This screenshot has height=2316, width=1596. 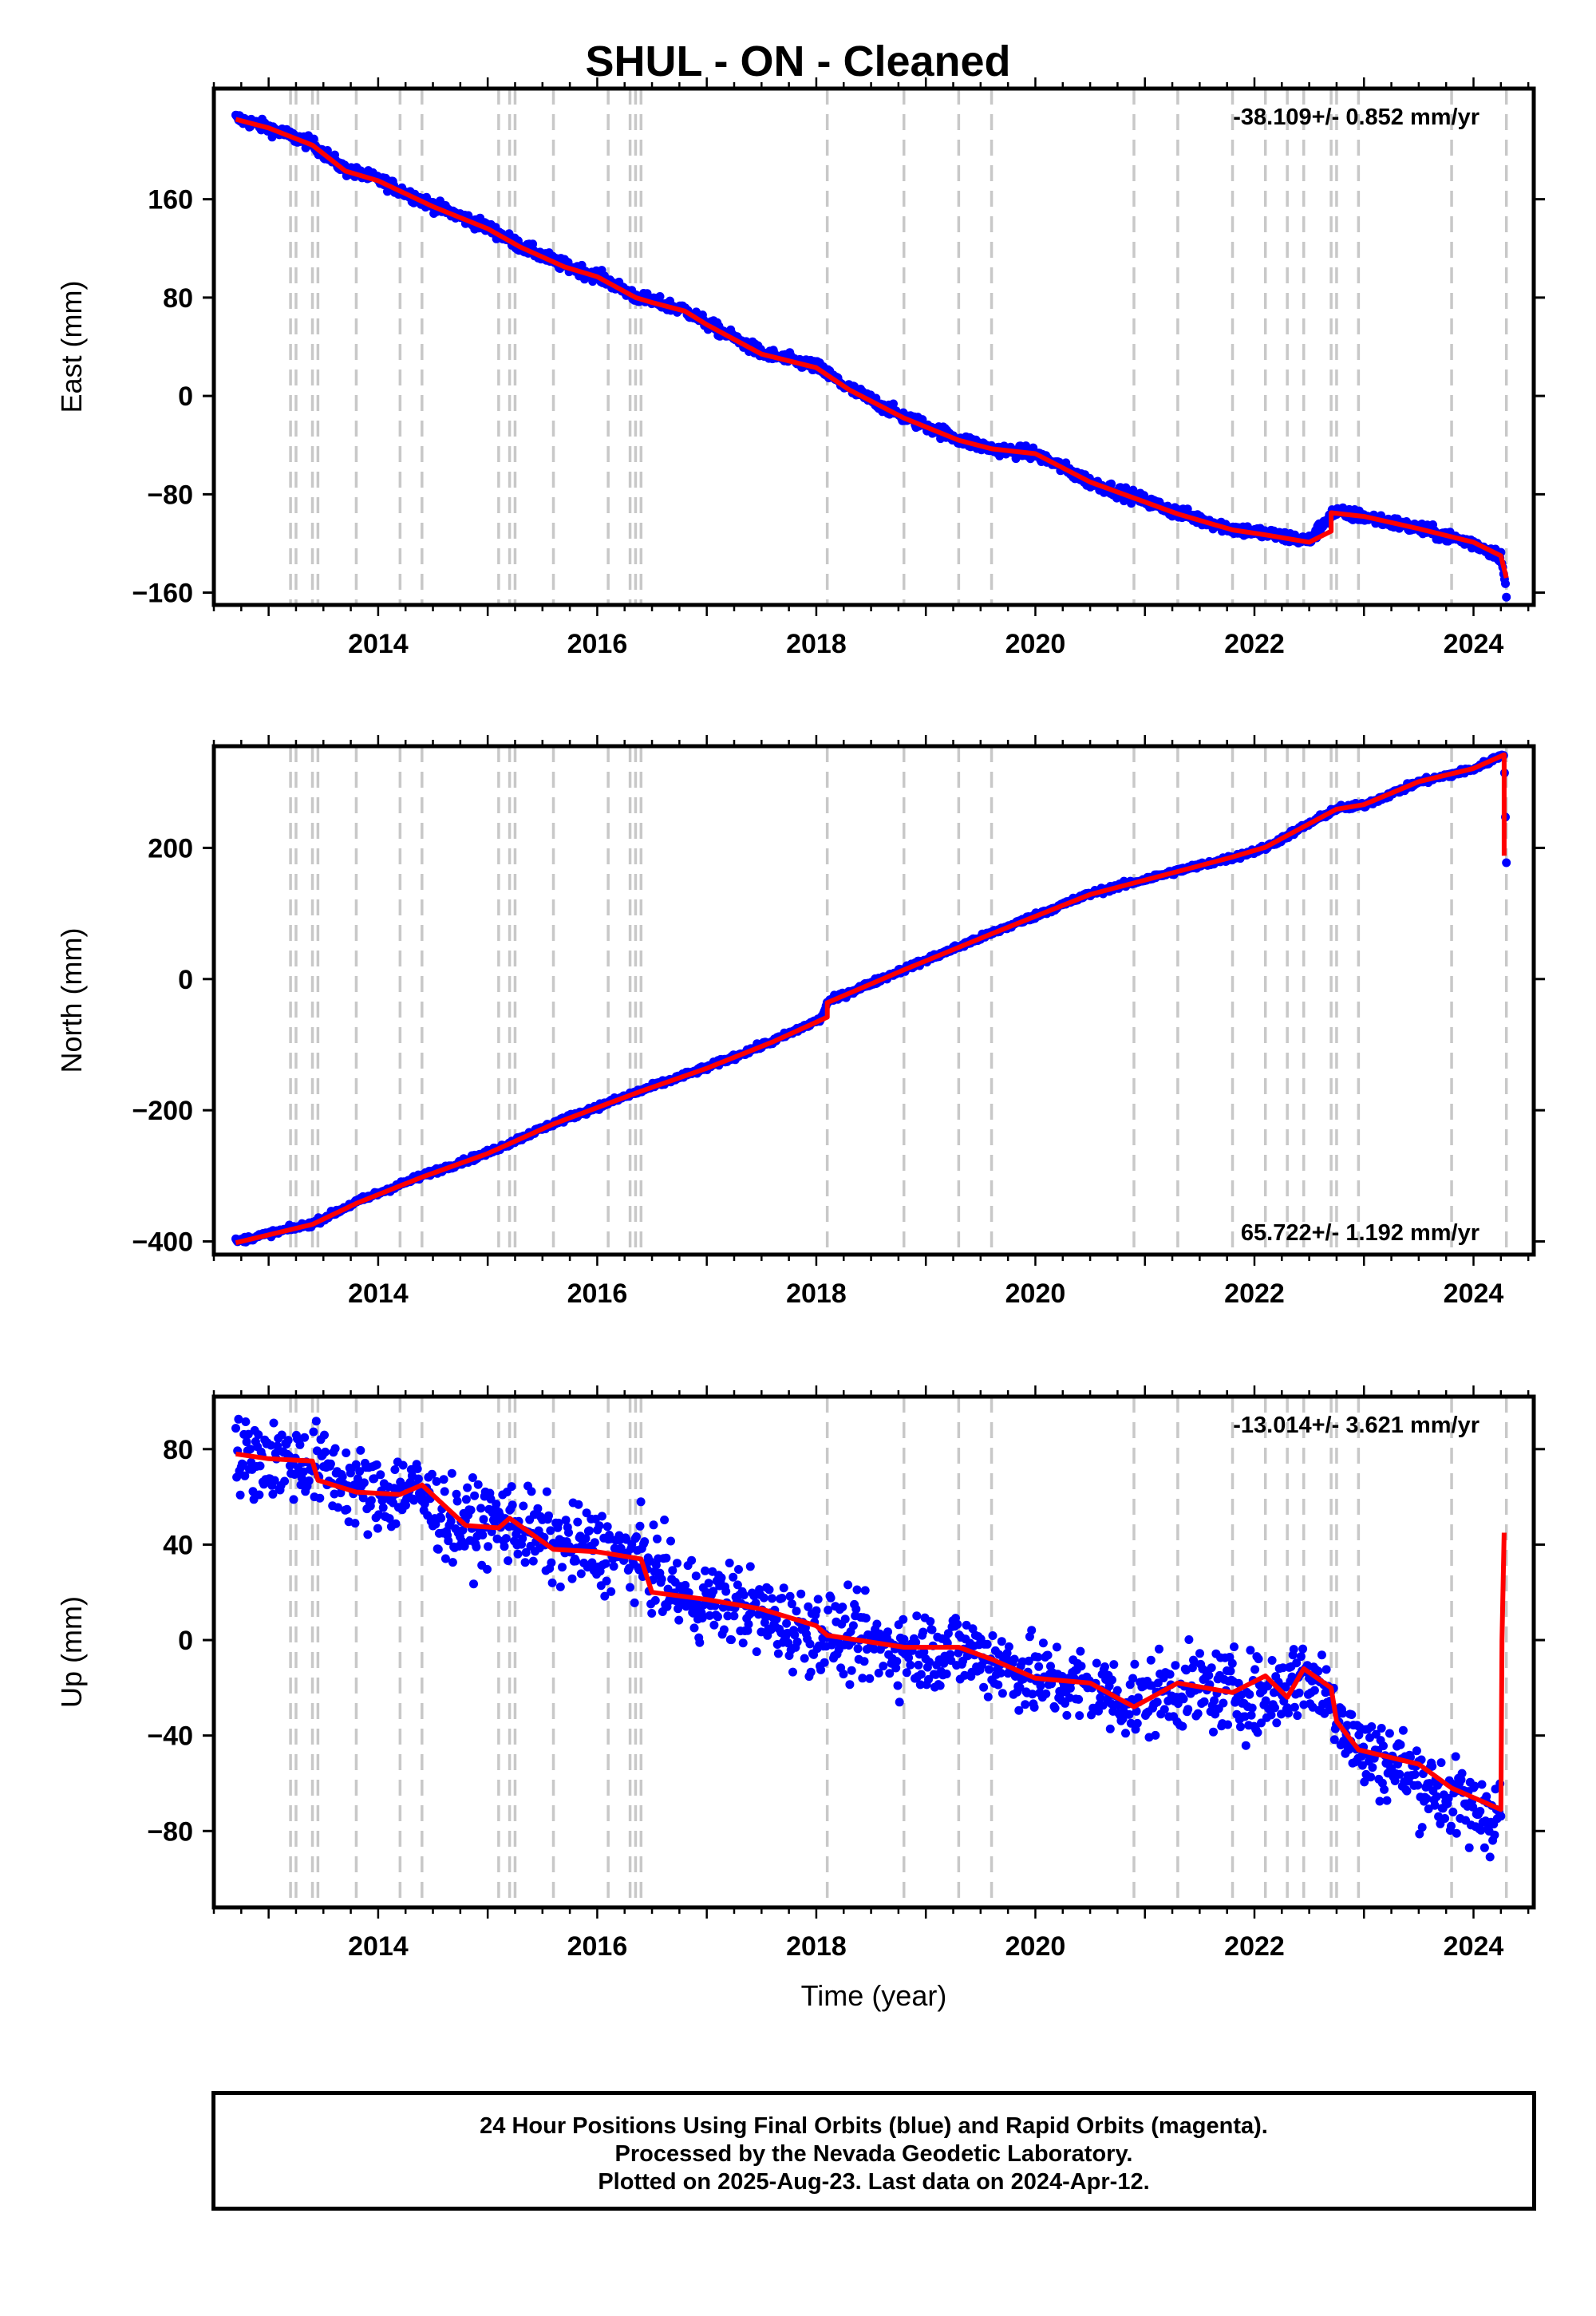 What do you see at coordinates (1360, 1233) in the screenshot?
I see `rate-label: 65.722+/- 1.192 mm/yr` at bounding box center [1360, 1233].